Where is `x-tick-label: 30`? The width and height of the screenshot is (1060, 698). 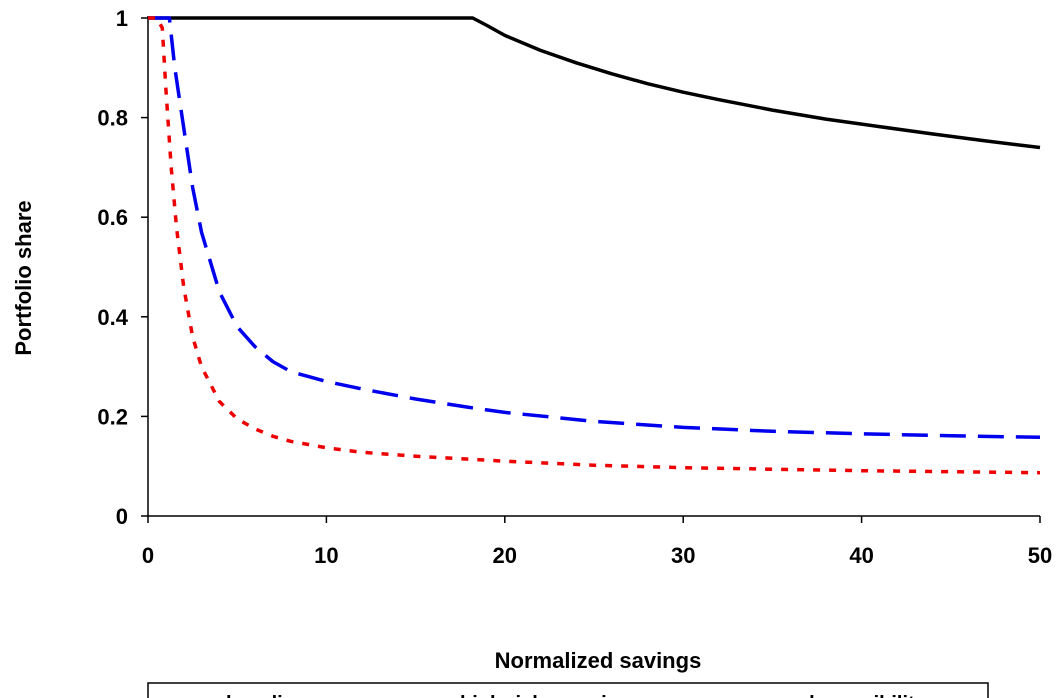 x-tick-label: 30 is located at coordinates (683, 555).